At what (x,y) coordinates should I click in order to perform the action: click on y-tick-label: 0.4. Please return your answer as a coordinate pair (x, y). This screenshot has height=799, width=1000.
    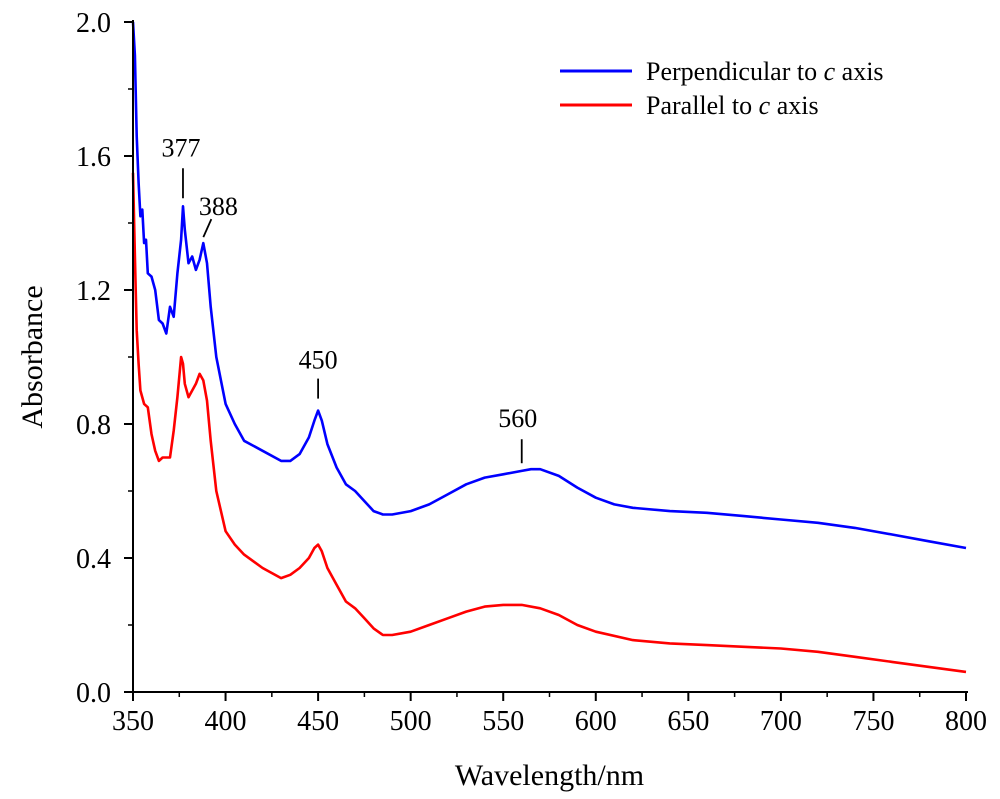
    Looking at the image, I should click on (93, 559).